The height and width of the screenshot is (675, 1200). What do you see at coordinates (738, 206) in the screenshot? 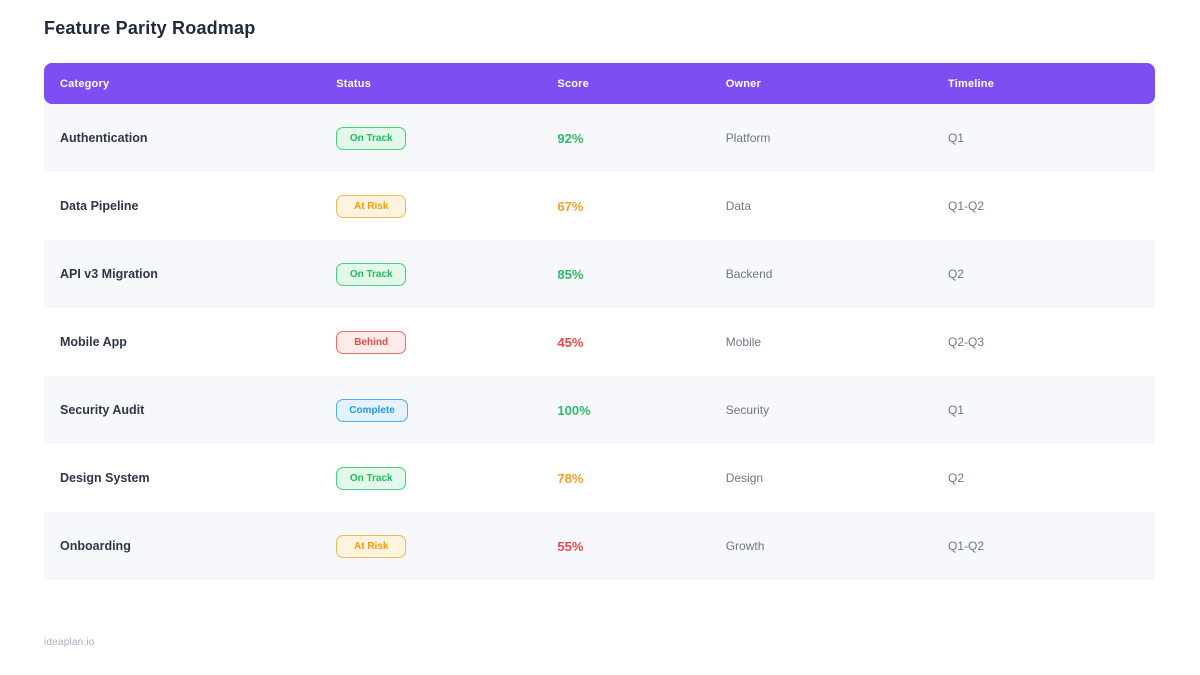
I see `owner-cell: Data` at bounding box center [738, 206].